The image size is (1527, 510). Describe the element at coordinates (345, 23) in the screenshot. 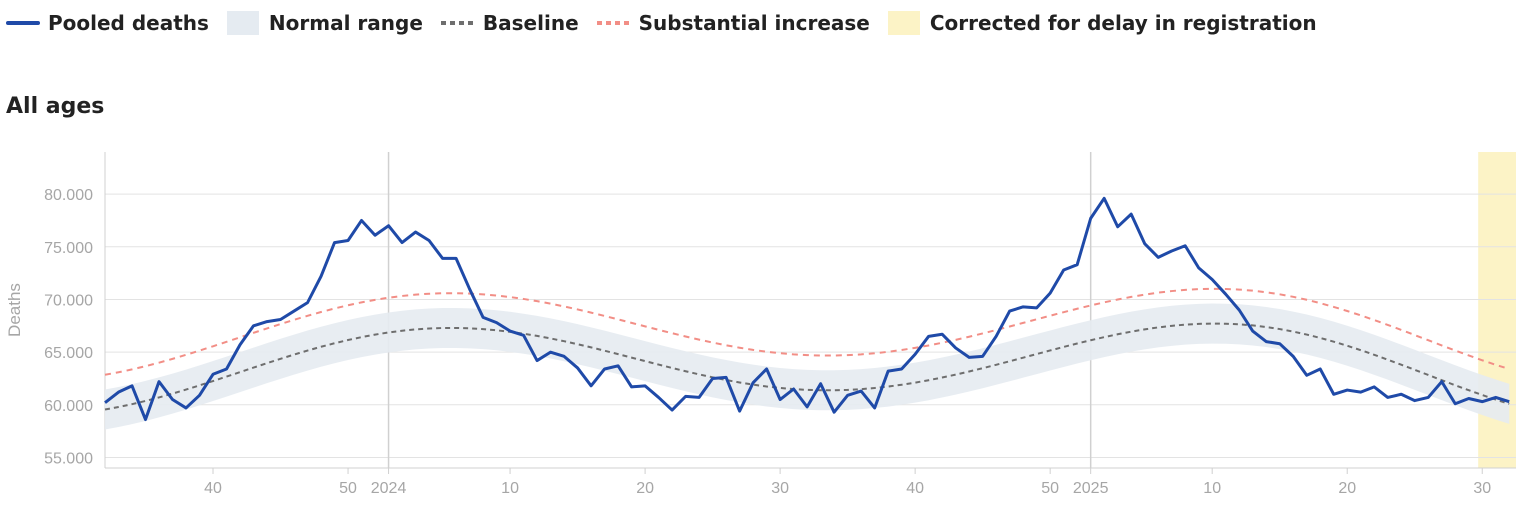

I see `legend-label: Normal range` at that location.